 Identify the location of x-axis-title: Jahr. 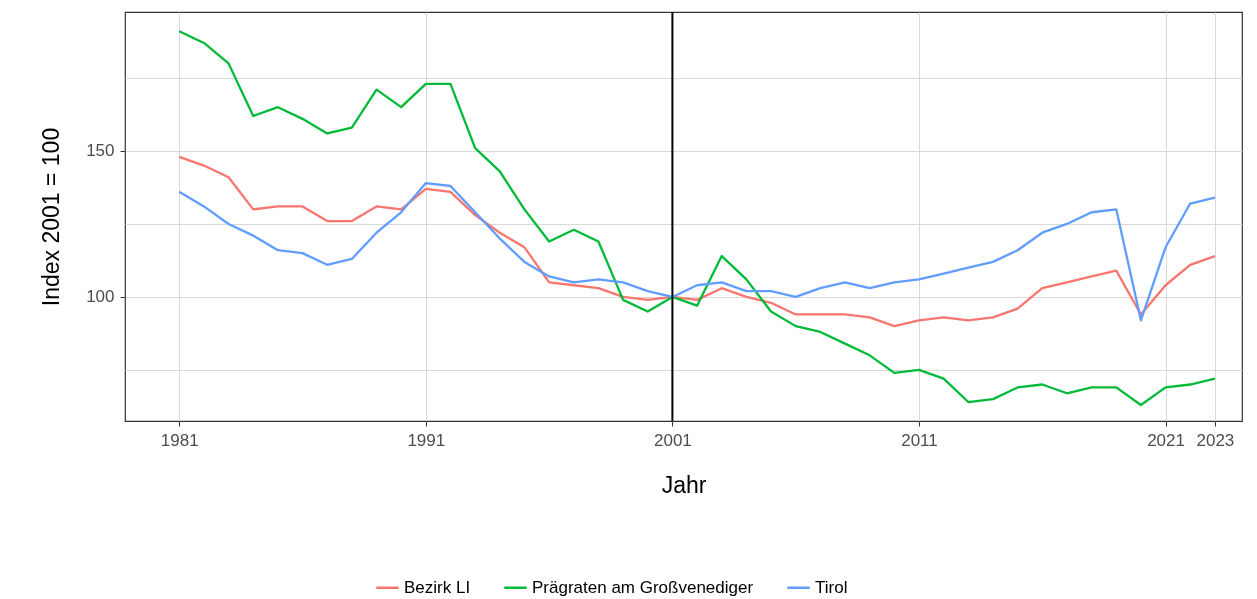
(684, 484).